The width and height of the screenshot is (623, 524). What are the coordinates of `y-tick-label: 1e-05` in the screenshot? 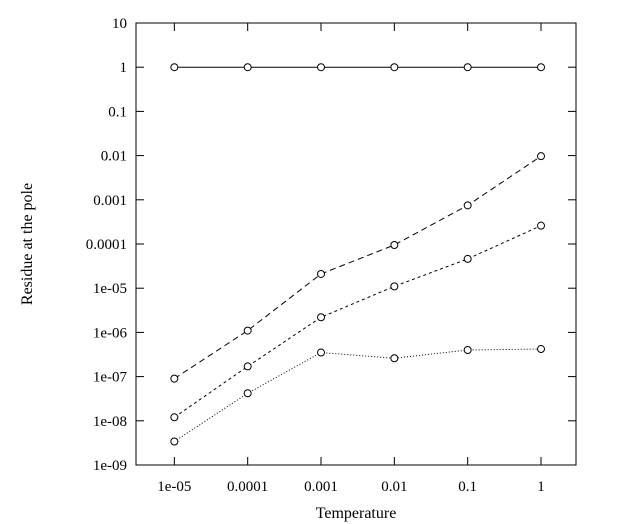 It's located at (110, 289).